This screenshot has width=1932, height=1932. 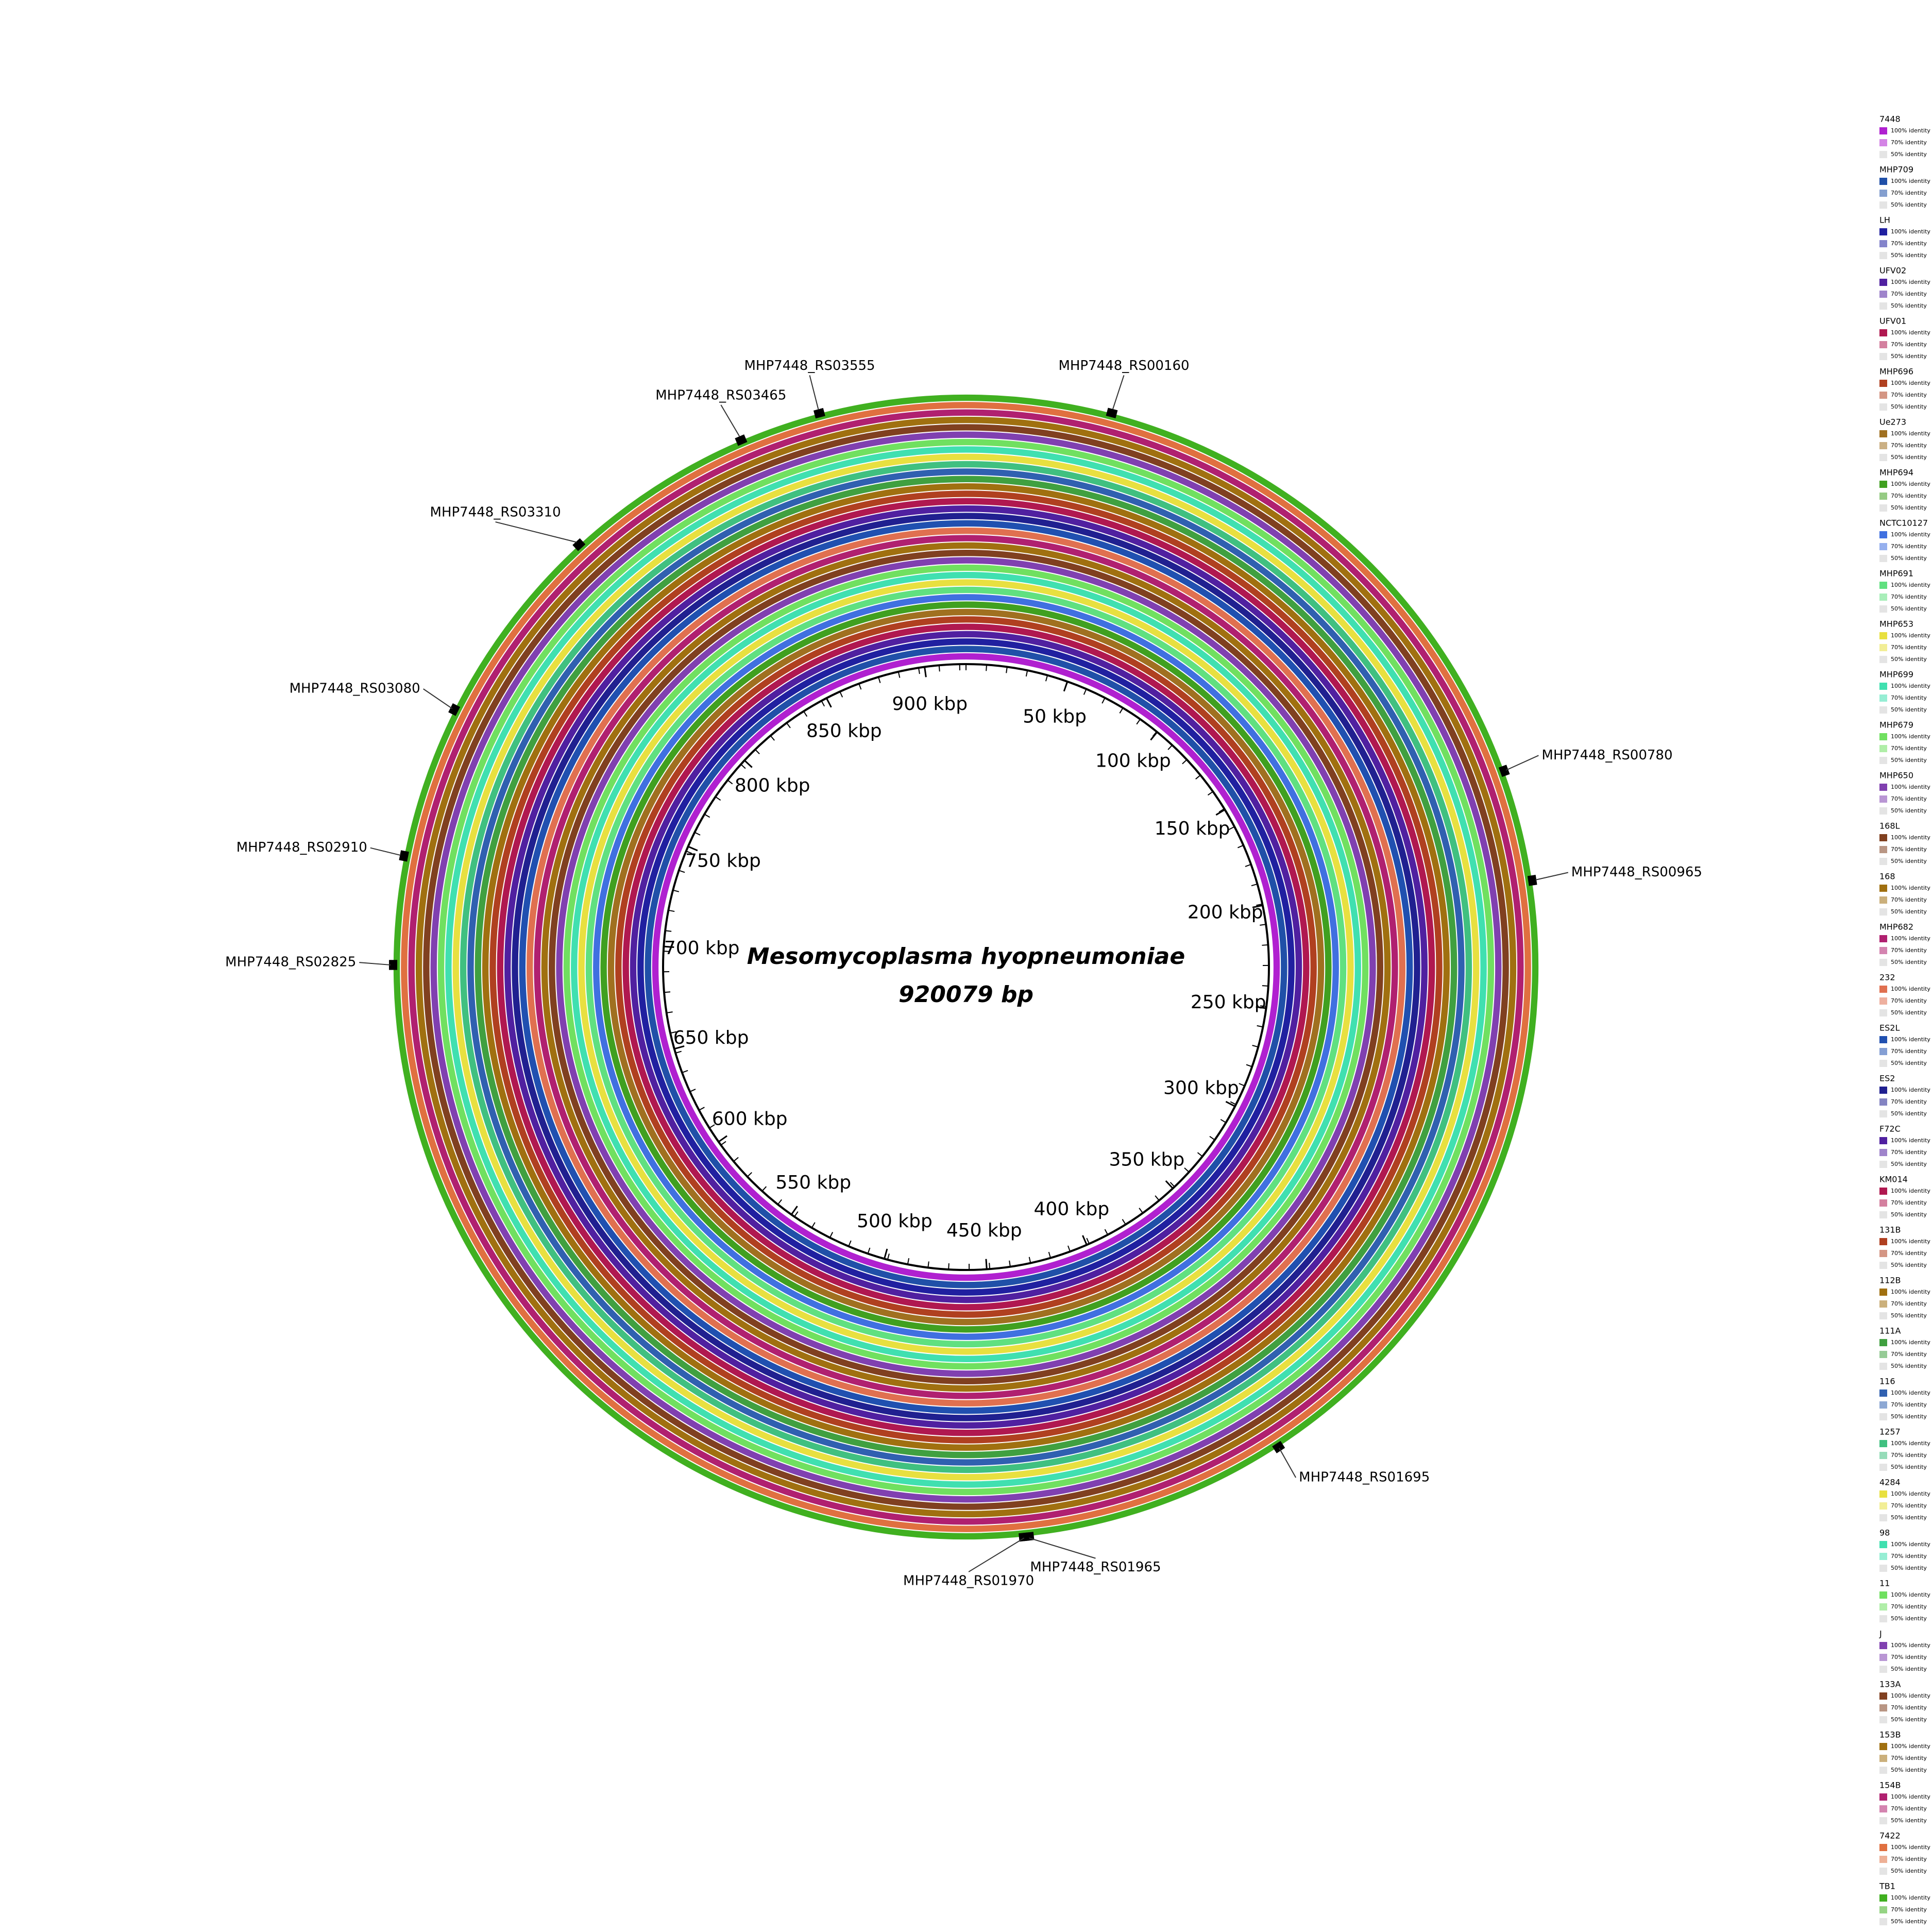 What do you see at coordinates (1890, 1280) in the screenshot?
I see `legend-name: 112B` at bounding box center [1890, 1280].